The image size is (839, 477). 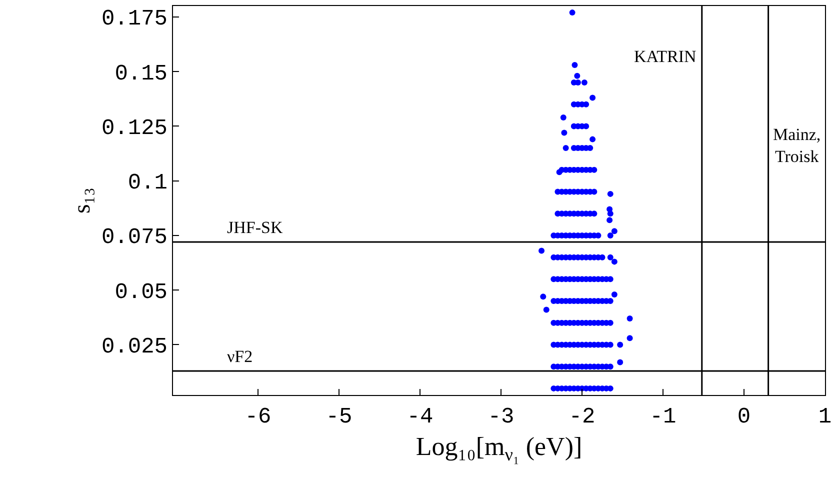 I want to click on y-tick-label: 0.05, so click(x=141, y=292).